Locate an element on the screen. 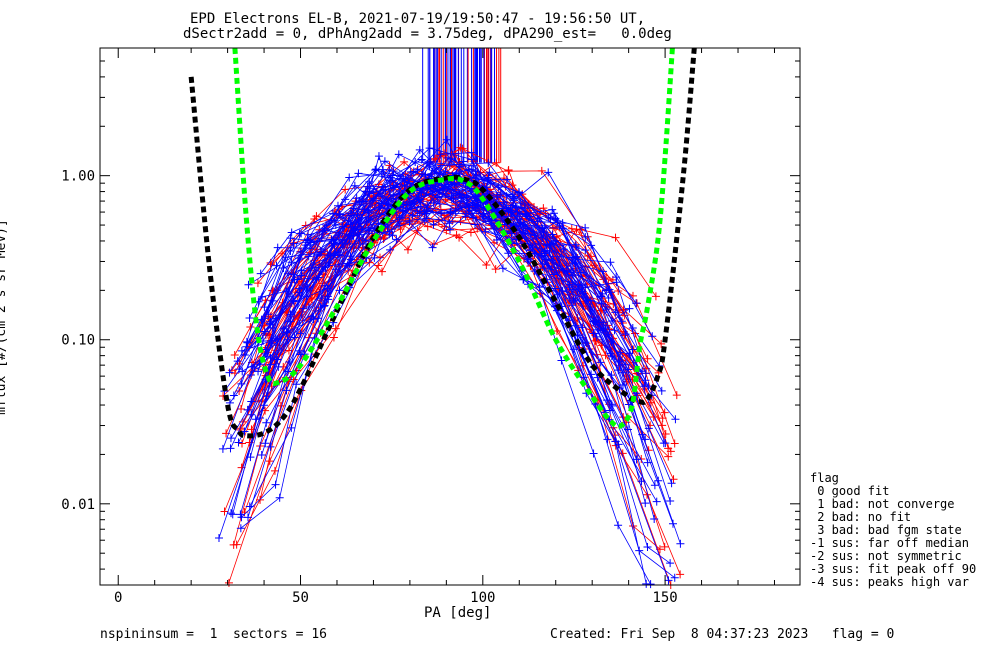  x-tick-label: 100 is located at coordinates (482, 598).